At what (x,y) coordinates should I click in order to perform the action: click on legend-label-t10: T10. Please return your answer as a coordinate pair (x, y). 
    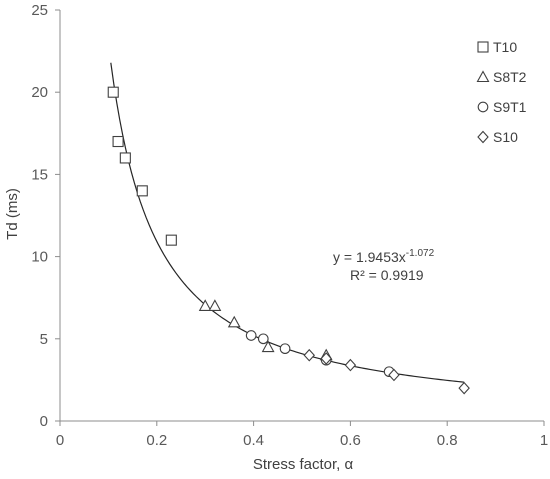
    Looking at the image, I should click on (505, 47).